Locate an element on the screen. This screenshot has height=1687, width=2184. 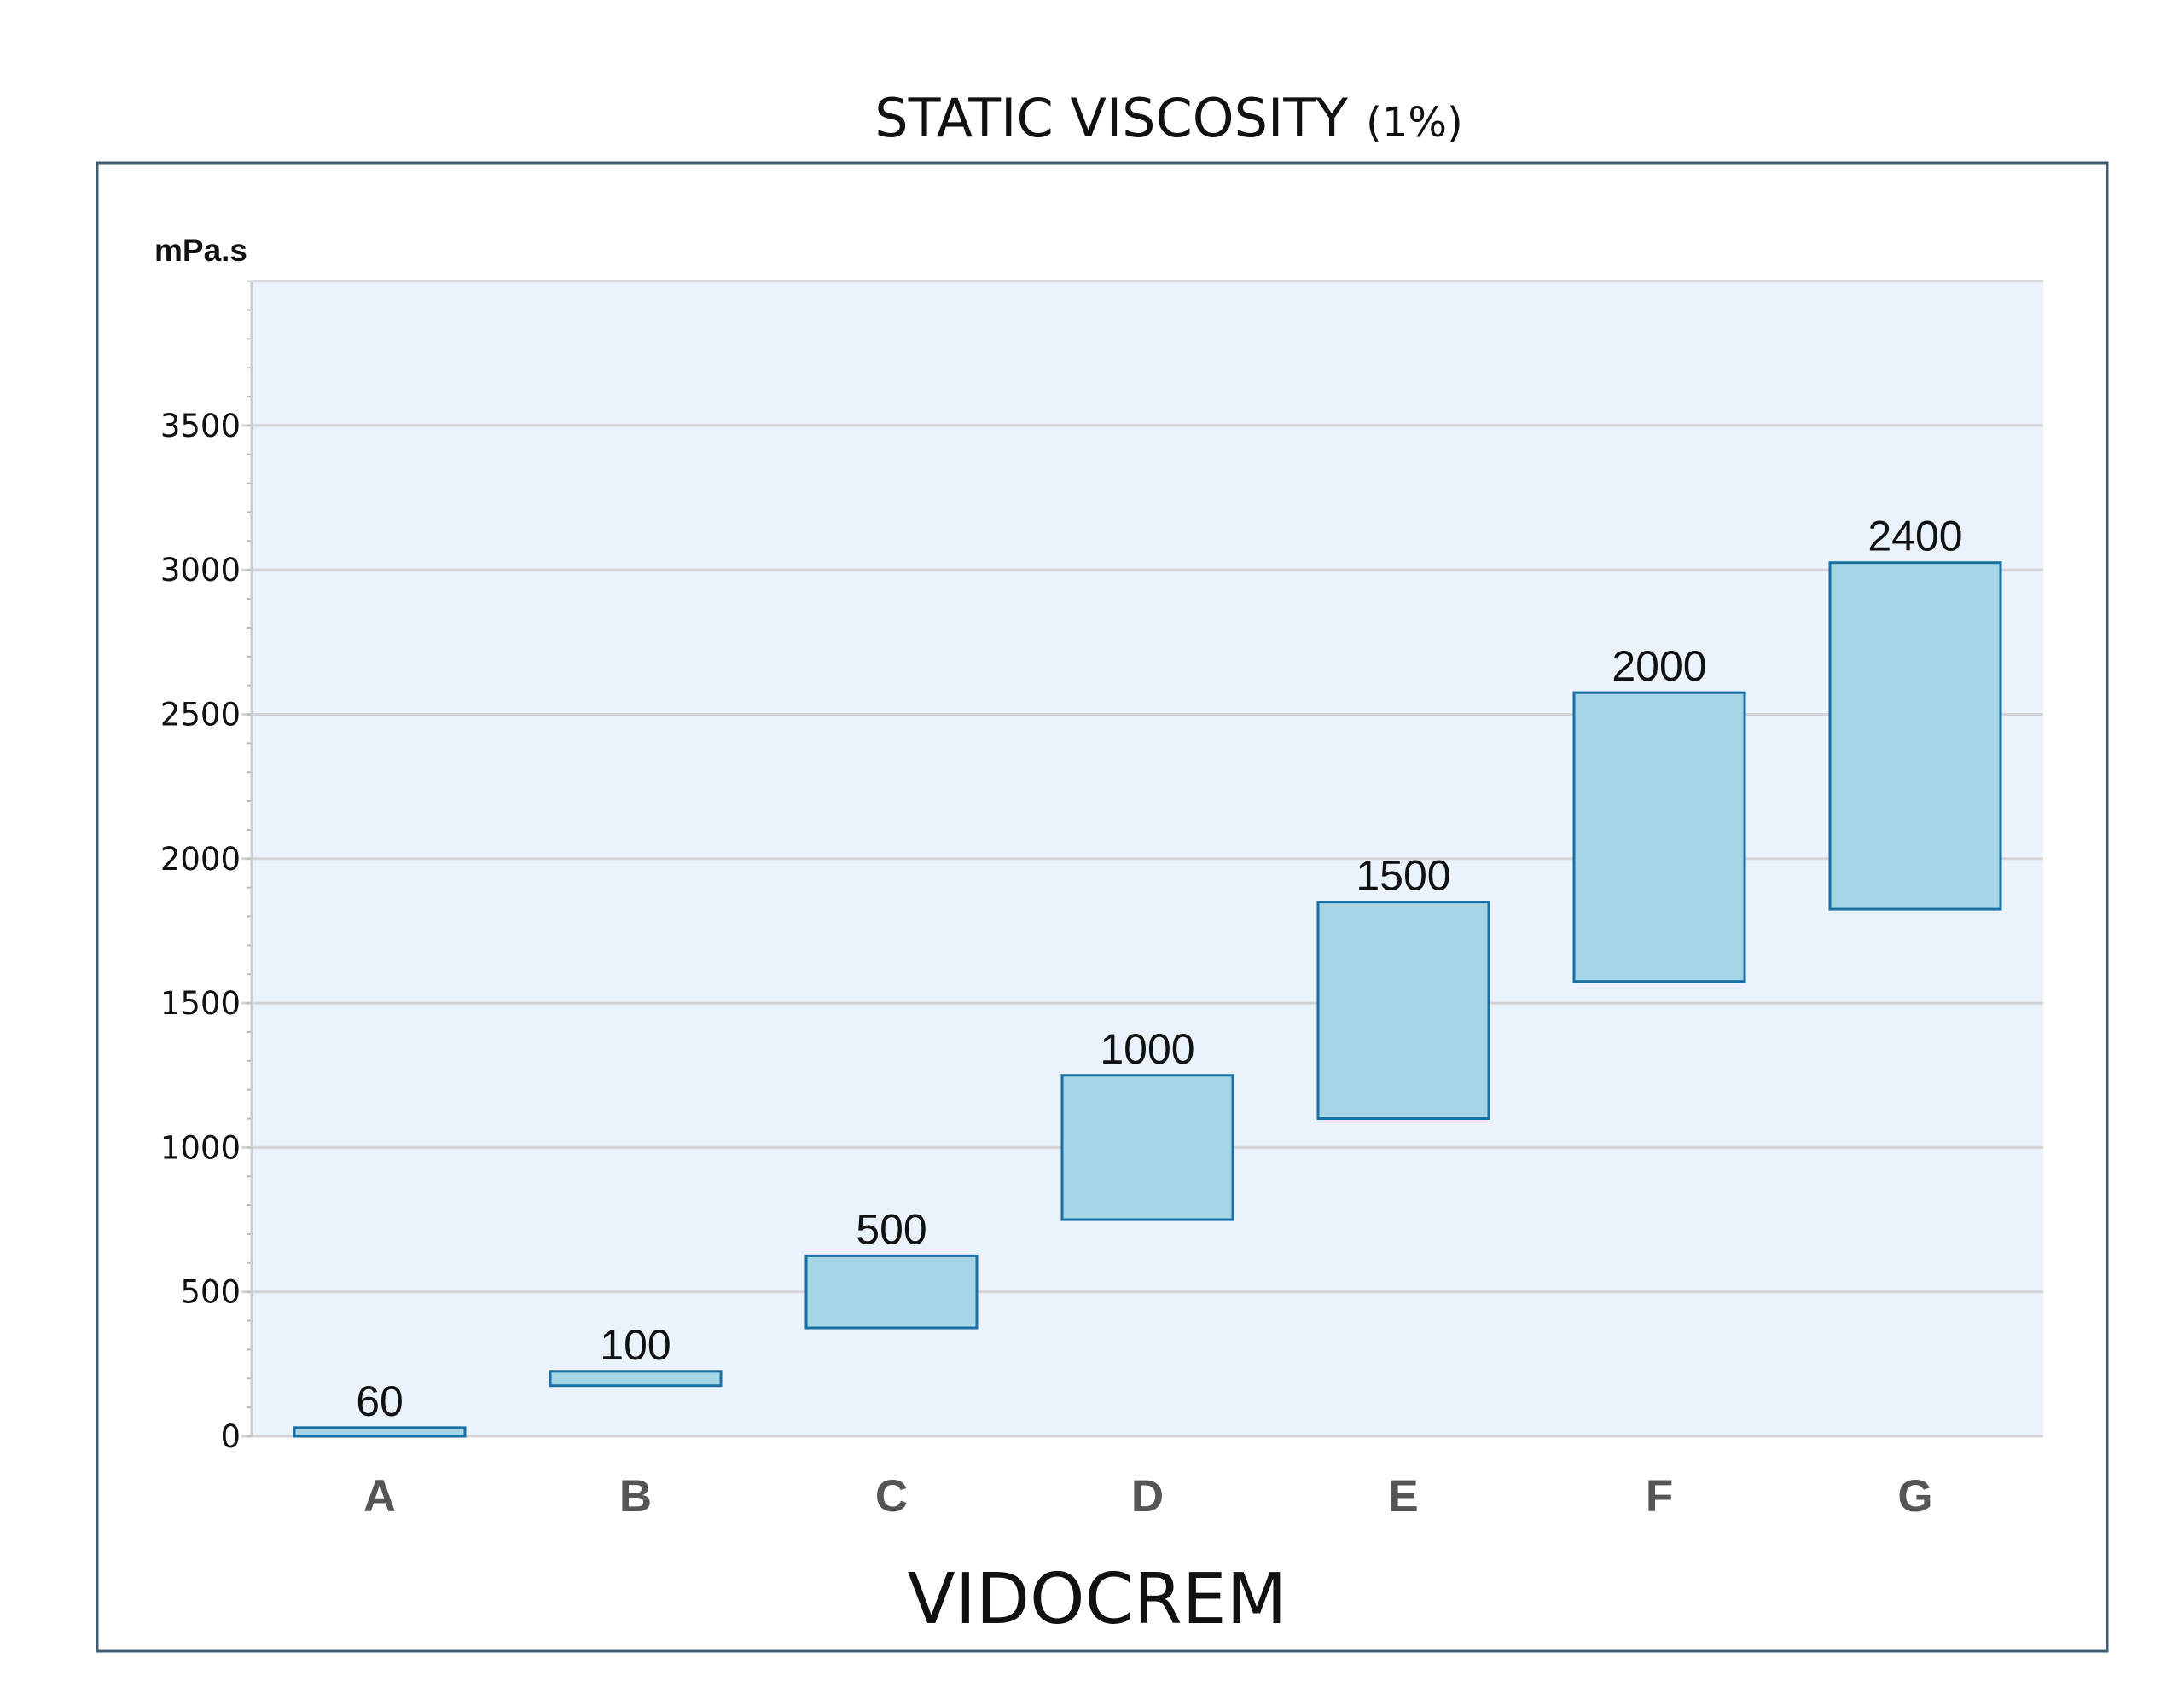
x-tick-label-f: F is located at coordinates (1659, 1497).